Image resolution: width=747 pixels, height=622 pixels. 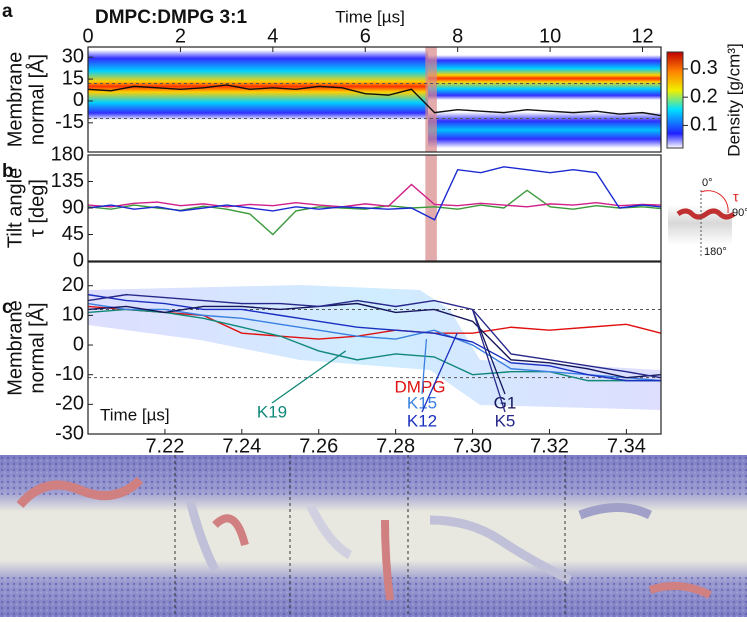 What do you see at coordinates (37, 208) in the screenshot?
I see `y-axis-label: τ [deg]` at bounding box center [37, 208].